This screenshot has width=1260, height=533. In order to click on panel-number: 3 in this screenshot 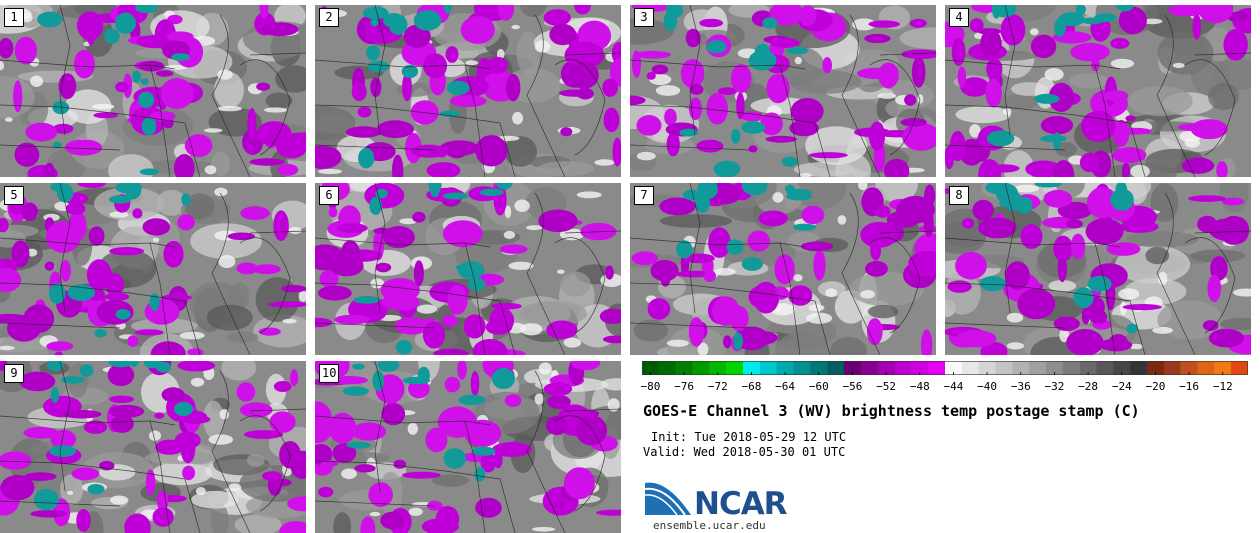, I will do `click(644, 17)`.